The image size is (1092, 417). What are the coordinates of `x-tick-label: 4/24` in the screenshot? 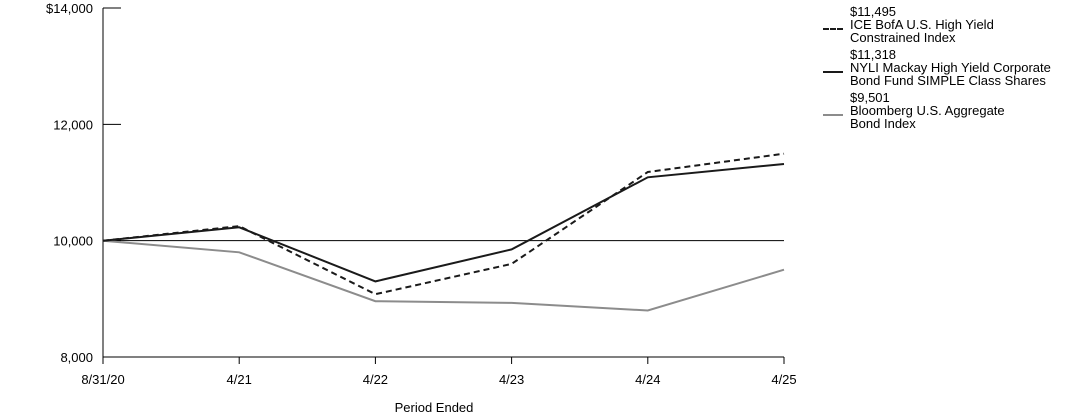 It's located at (647, 379).